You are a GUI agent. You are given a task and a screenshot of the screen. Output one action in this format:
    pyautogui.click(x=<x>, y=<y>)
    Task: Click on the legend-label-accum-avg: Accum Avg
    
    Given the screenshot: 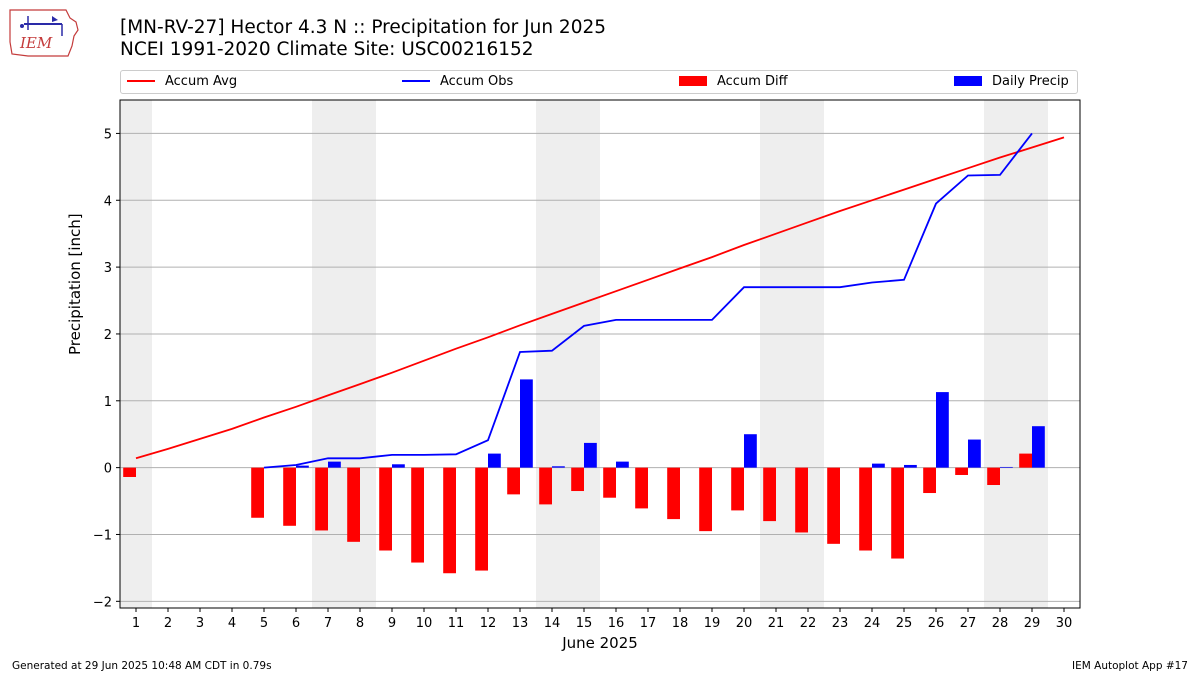 What is the action you would take?
    pyautogui.click(x=201, y=81)
    